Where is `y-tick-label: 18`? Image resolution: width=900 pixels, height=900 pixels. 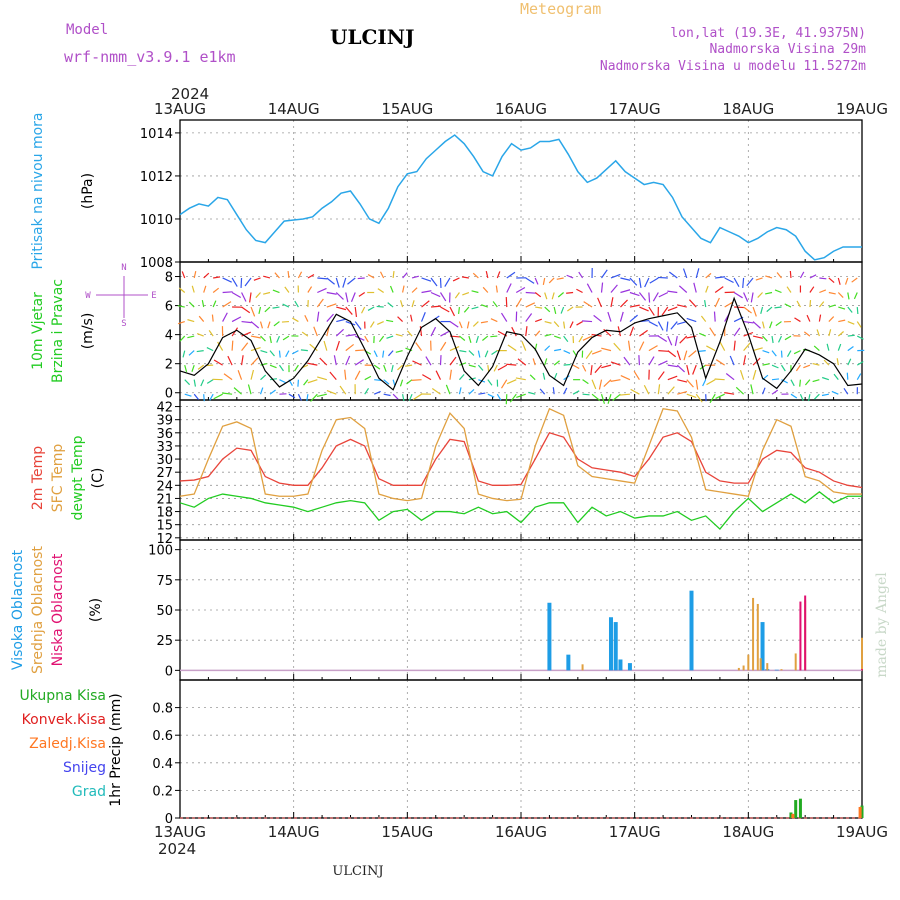 y-tick-label: 18 is located at coordinates (164, 513).